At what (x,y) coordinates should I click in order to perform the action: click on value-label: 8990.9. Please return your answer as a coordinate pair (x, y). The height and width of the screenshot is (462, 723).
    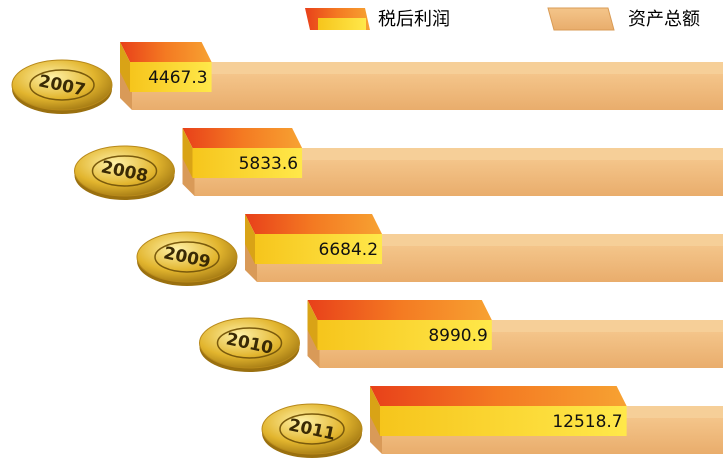
    Looking at the image, I should click on (457, 336).